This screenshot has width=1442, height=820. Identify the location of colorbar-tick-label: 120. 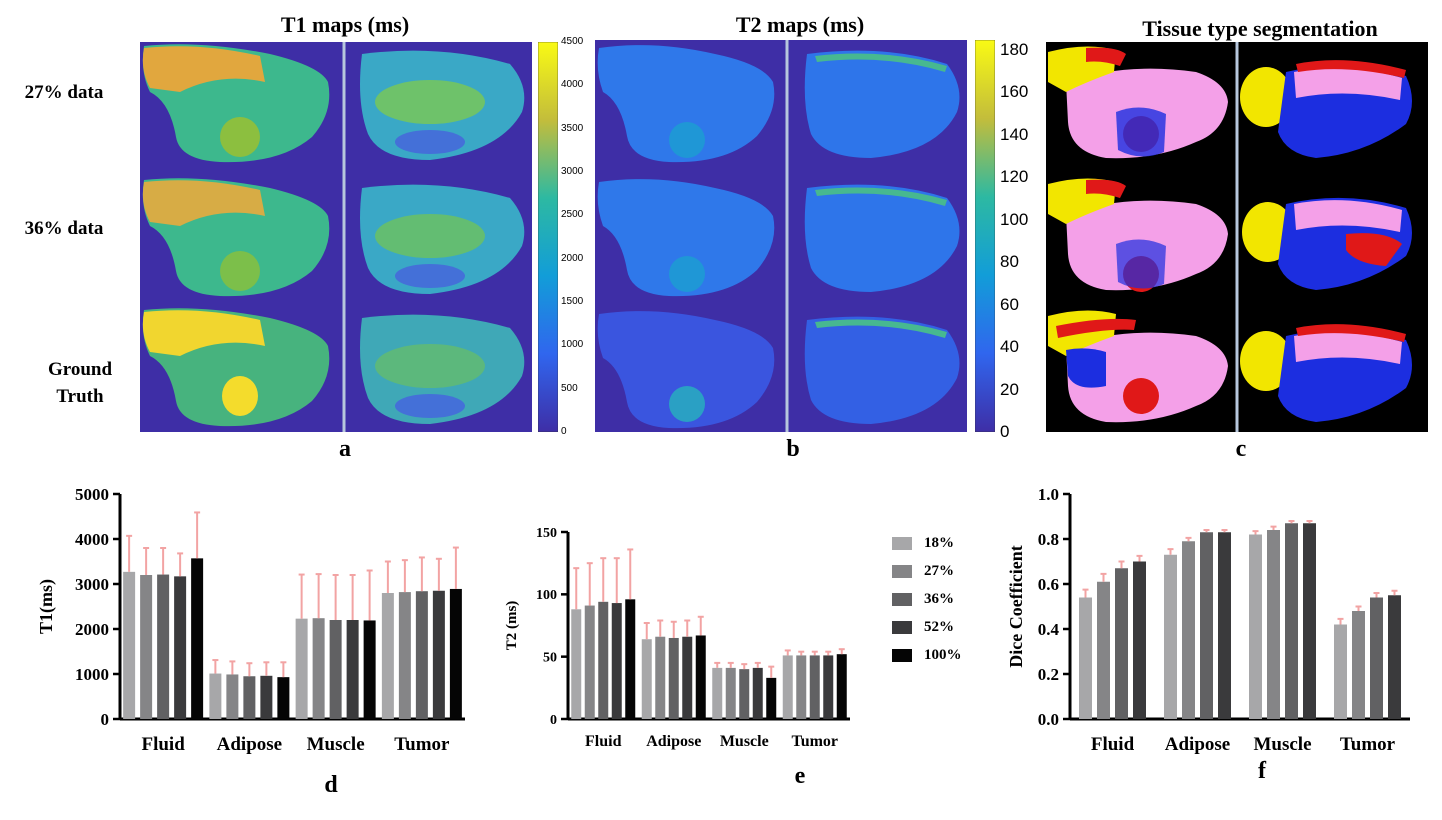
(1014, 177).